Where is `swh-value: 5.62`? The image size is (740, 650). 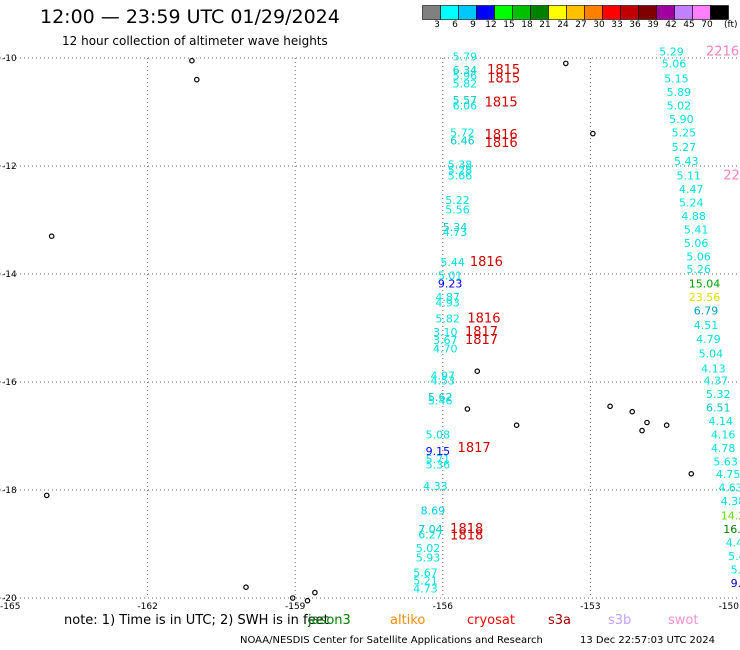 swh-value: 5.62 is located at coordinates (440, 397).